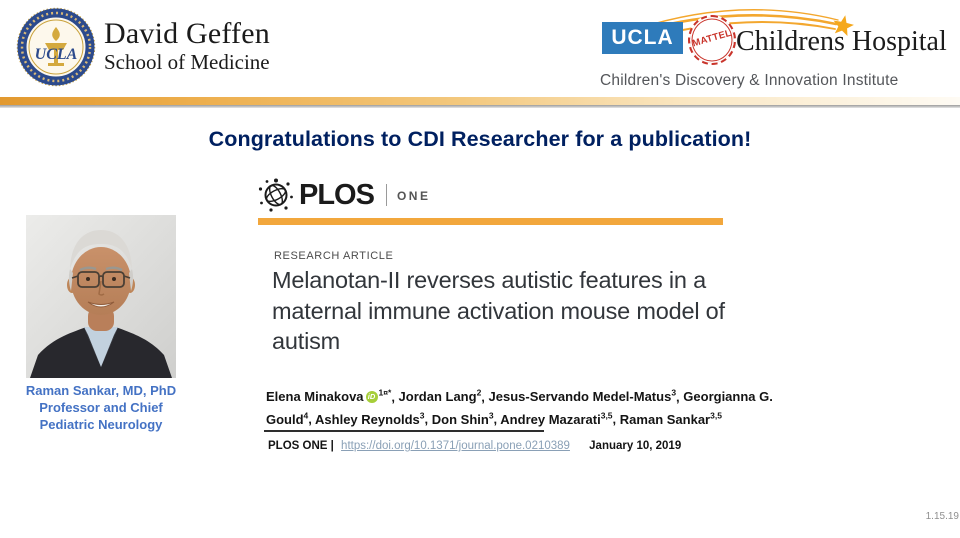 This screenshot has height=538, width=960. I want to click on gold-divider-bar, so click(480, 101).